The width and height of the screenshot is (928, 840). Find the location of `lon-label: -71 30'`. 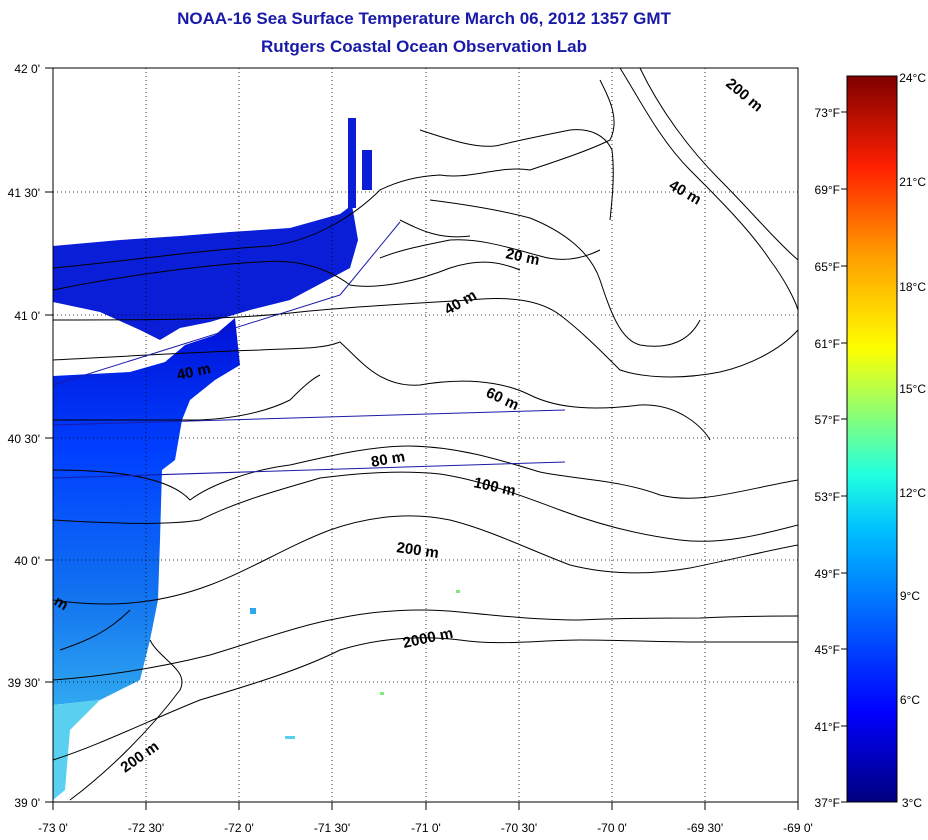

lon-label: -71 30' is located at coordinates (332, 828).